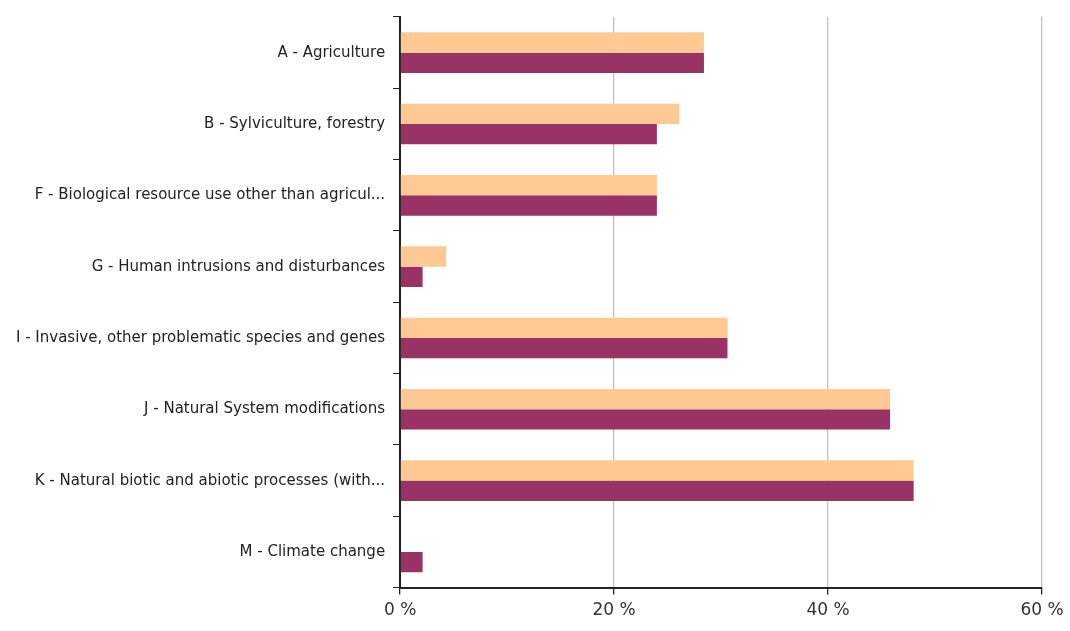  What do you see at coordinates (295, 122) in the screenshot?
I see `y-tick-label: B - Sylviculture, forestry` at bounding box center [295, 122].